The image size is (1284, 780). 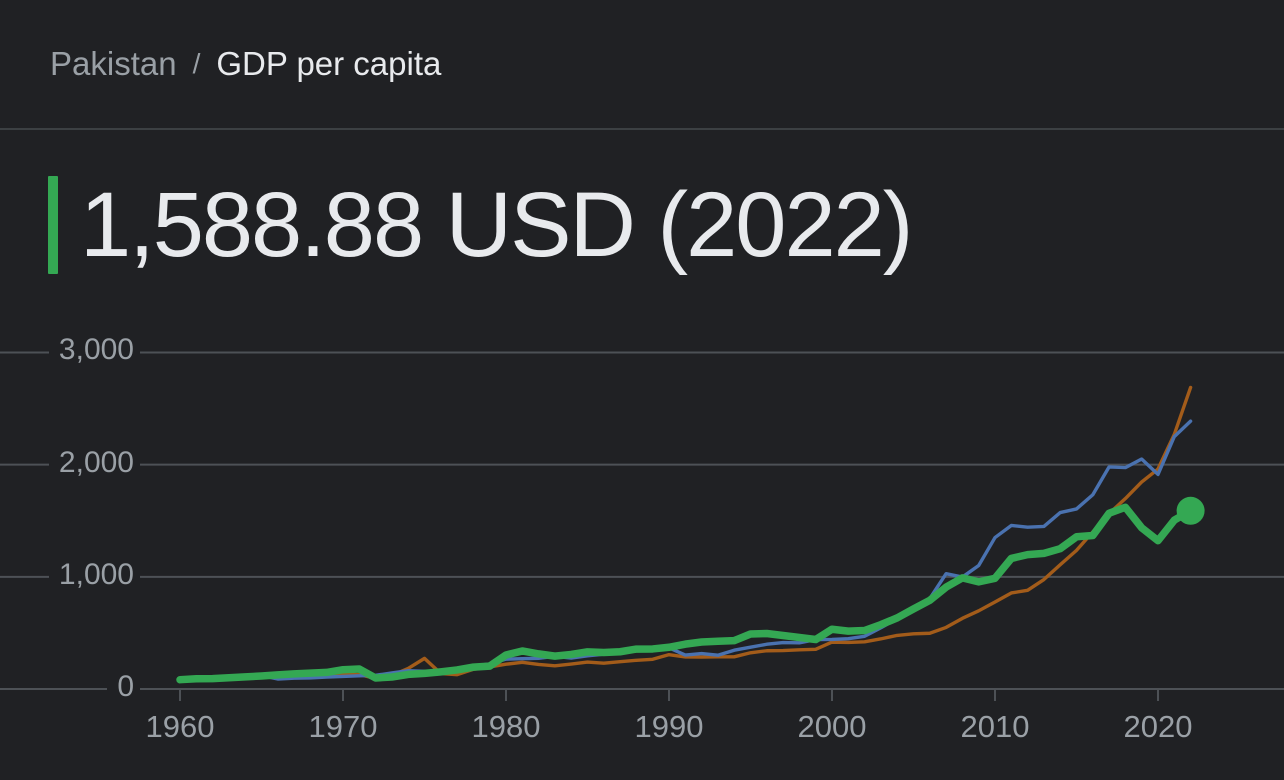 What do you see at coordinates (669, 726) in the screenshot?
I see `x-axis-label: 1990` at bounding box center [669, 726].